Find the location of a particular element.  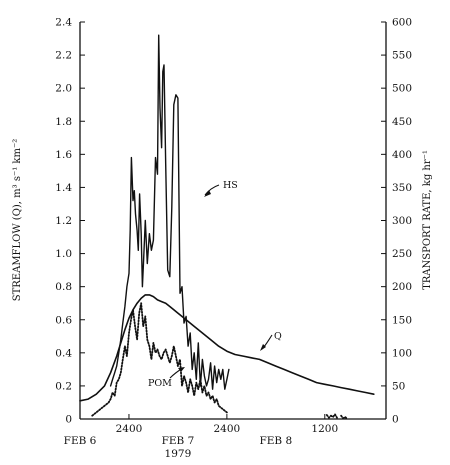

y-right-tick-label: 150 is located at coordinates (402, 320).